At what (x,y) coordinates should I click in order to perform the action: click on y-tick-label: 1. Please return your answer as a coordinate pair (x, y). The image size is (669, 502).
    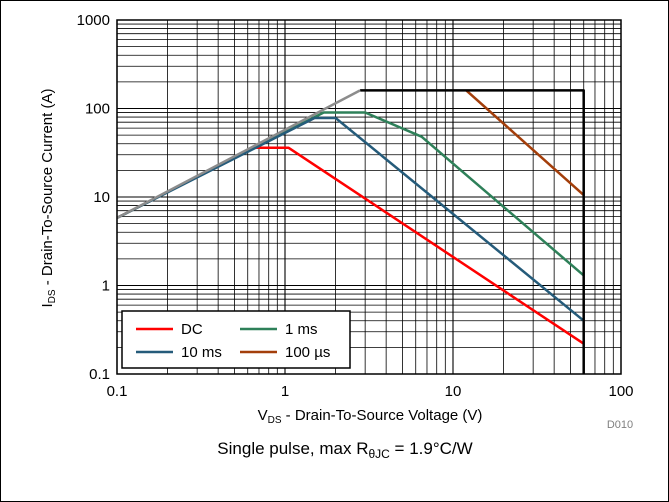
    Looking at the image, I should click on (106, 286).